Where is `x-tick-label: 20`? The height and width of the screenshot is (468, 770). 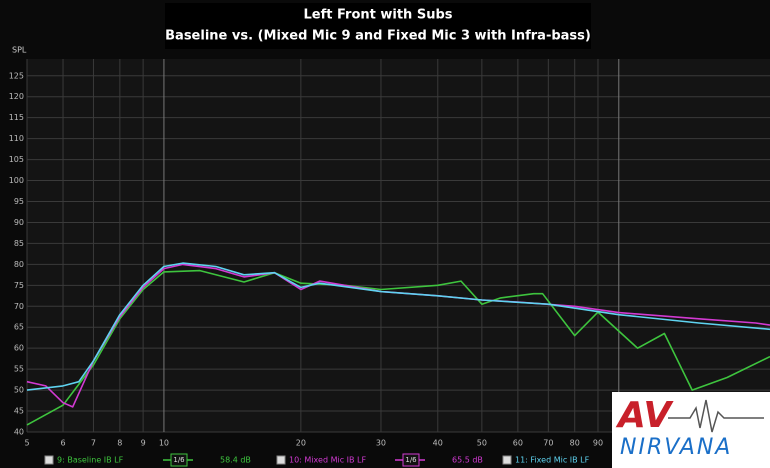 x-tick-label: 20 is located at coordinates (301, 443).